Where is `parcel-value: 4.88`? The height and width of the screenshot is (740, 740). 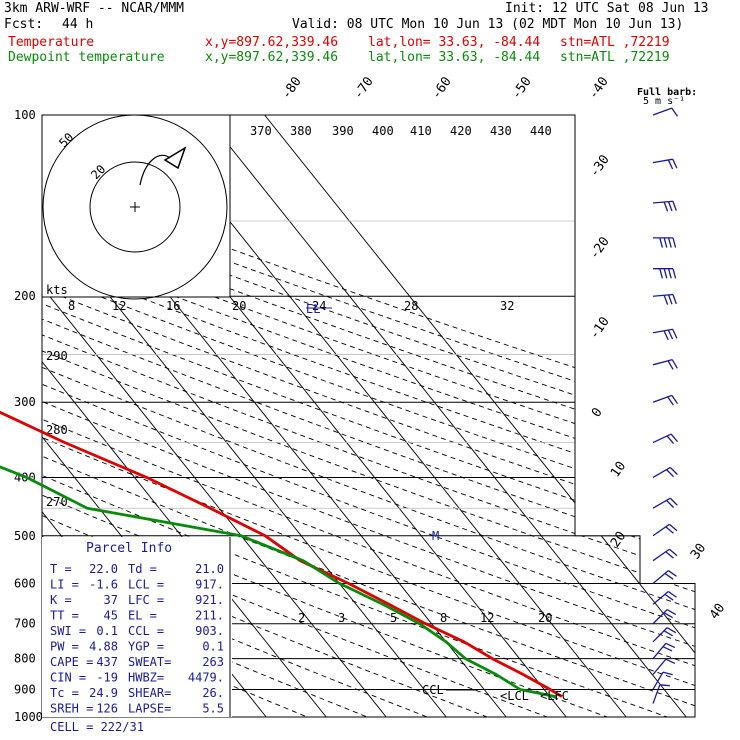
parcel-value: 4.88 is located at coordinates (103, 647).